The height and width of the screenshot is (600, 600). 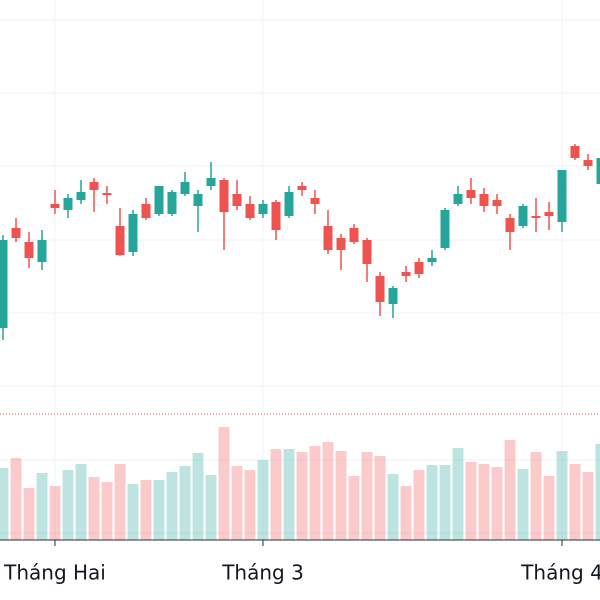 What do you see at coordinates (560, 573) in the screenshot?
I see `x-tick-label: Tháng 4` at bounding box center [560, 573].